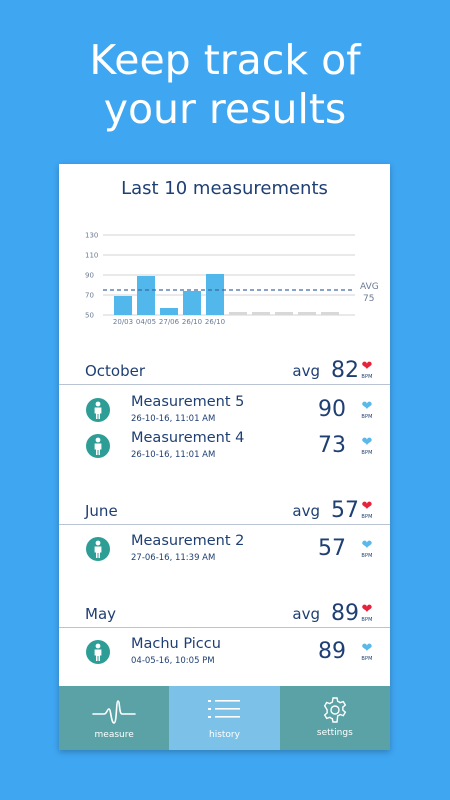 The width and height of the screenshot is (450, 800). I want to click on month-name: October, so click(115, 371).